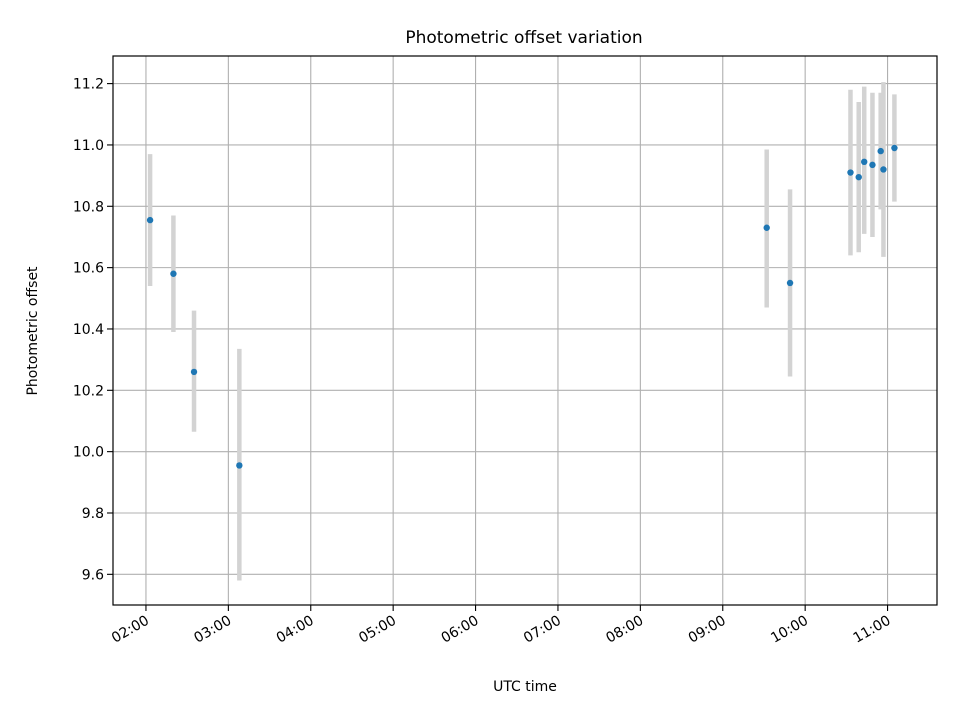 Image resolution: width=960 pixels, height=720 pixels. Describe the element at coordinates (93, 514) in the screenshot. I see `y-tick-label: 9.8` at that location.